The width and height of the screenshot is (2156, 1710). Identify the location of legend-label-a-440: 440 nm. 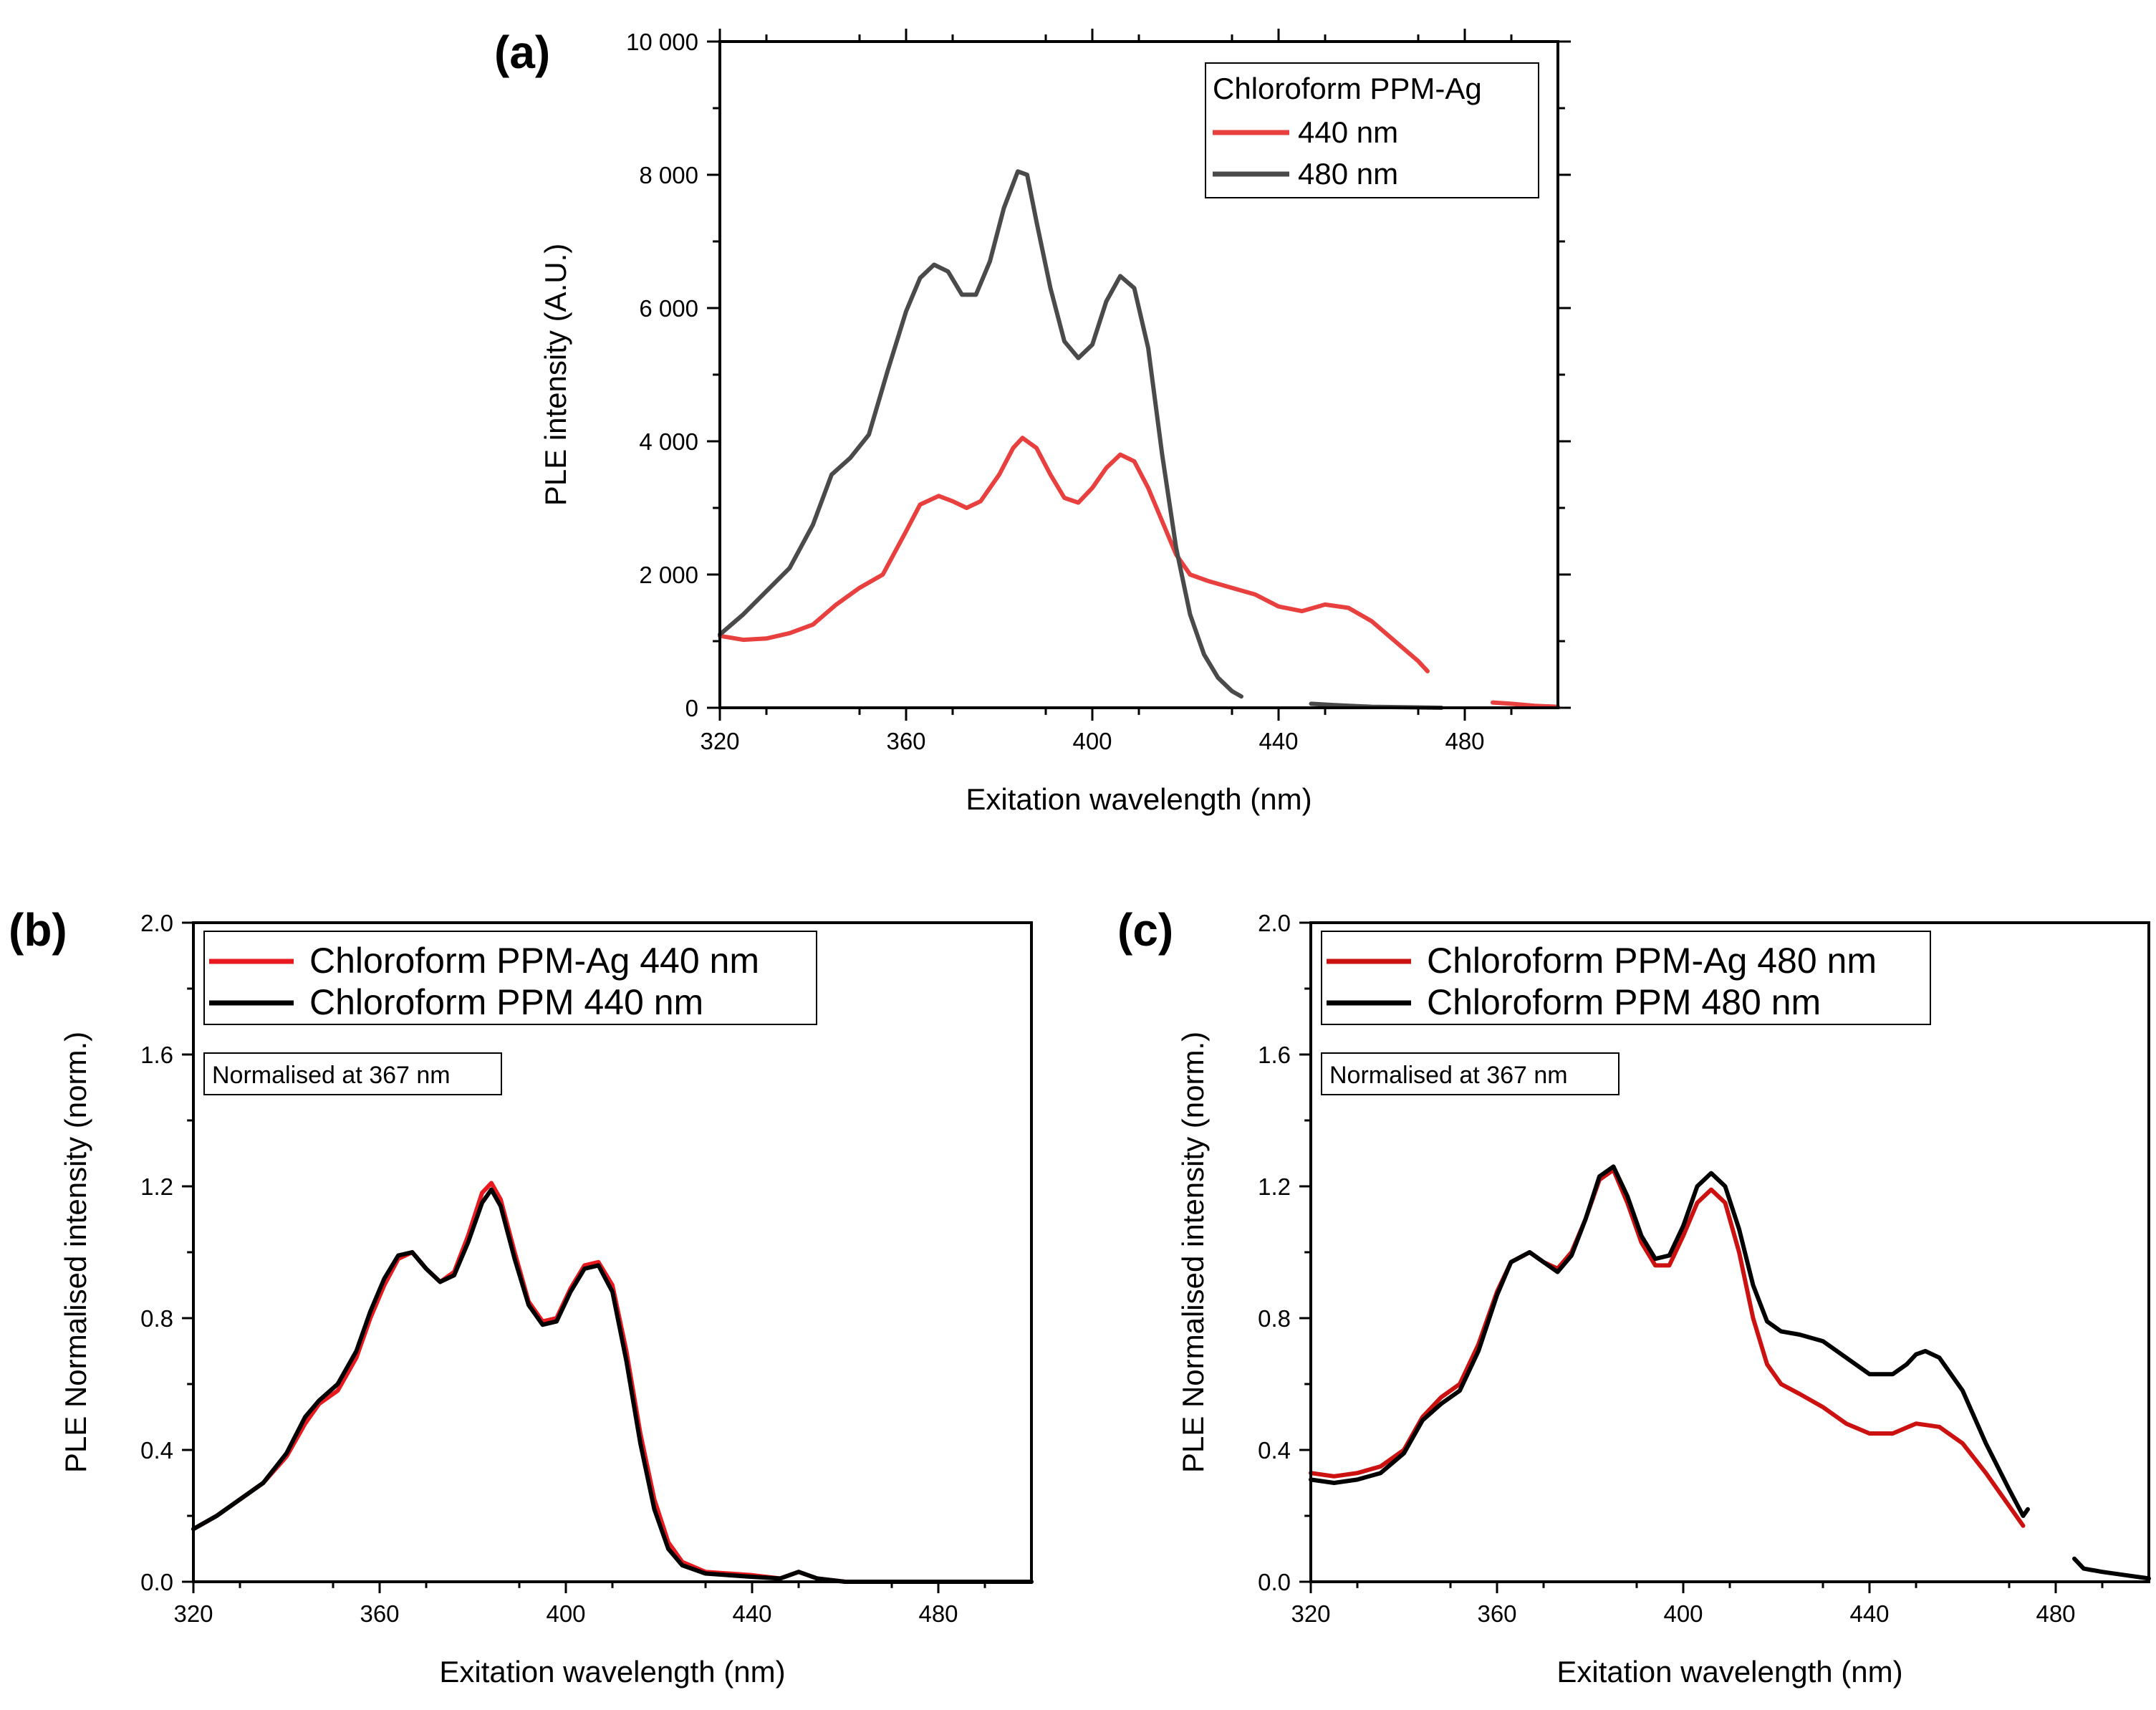
(1348, 132).